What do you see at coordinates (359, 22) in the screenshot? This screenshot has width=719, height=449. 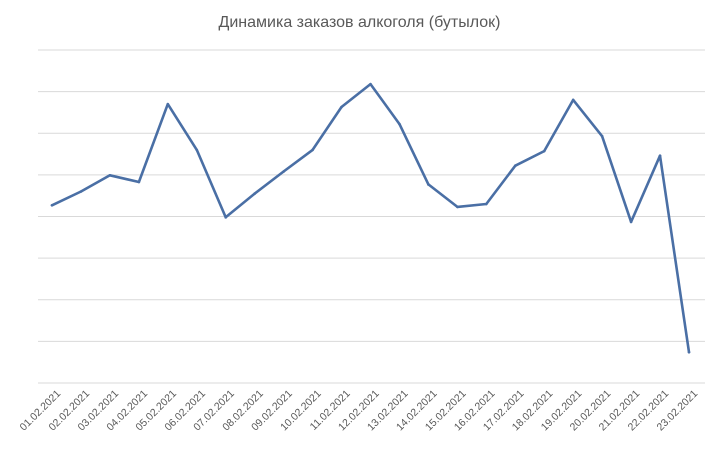 I see `chart-title: Динамика заказов алкоголя (бутылок)` at bounding box center [359, 22].